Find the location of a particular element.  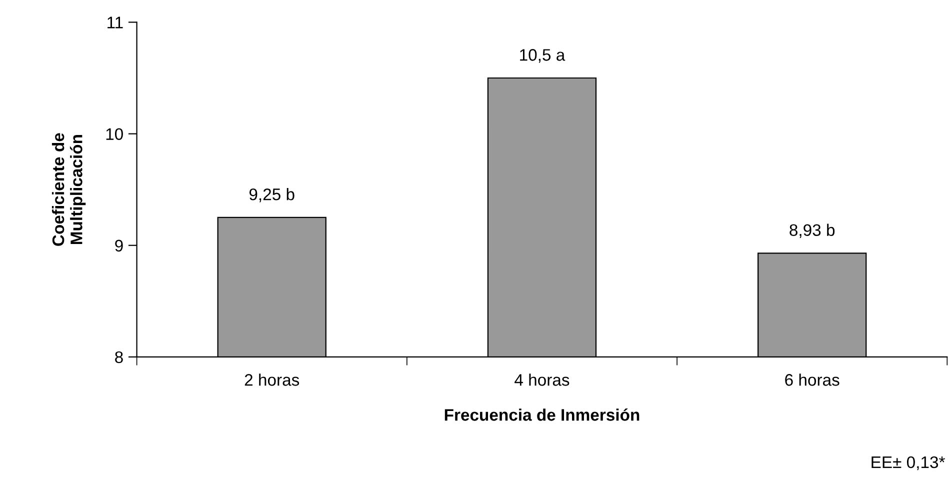

y-axis-title: Coeficiente de Multiplicación is located at coordinates (69, 189).